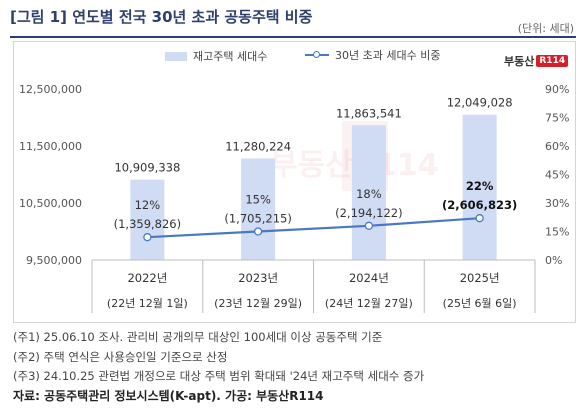  I want to click on share-count-label: (1,359,826), so click(148, 224).